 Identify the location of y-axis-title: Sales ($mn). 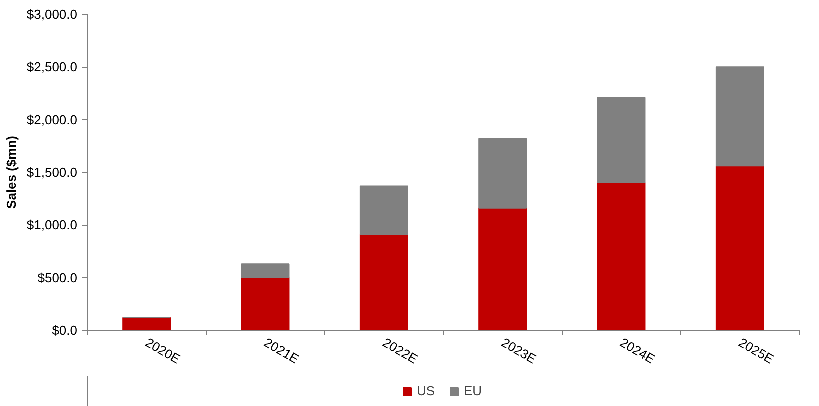
(11, 172).